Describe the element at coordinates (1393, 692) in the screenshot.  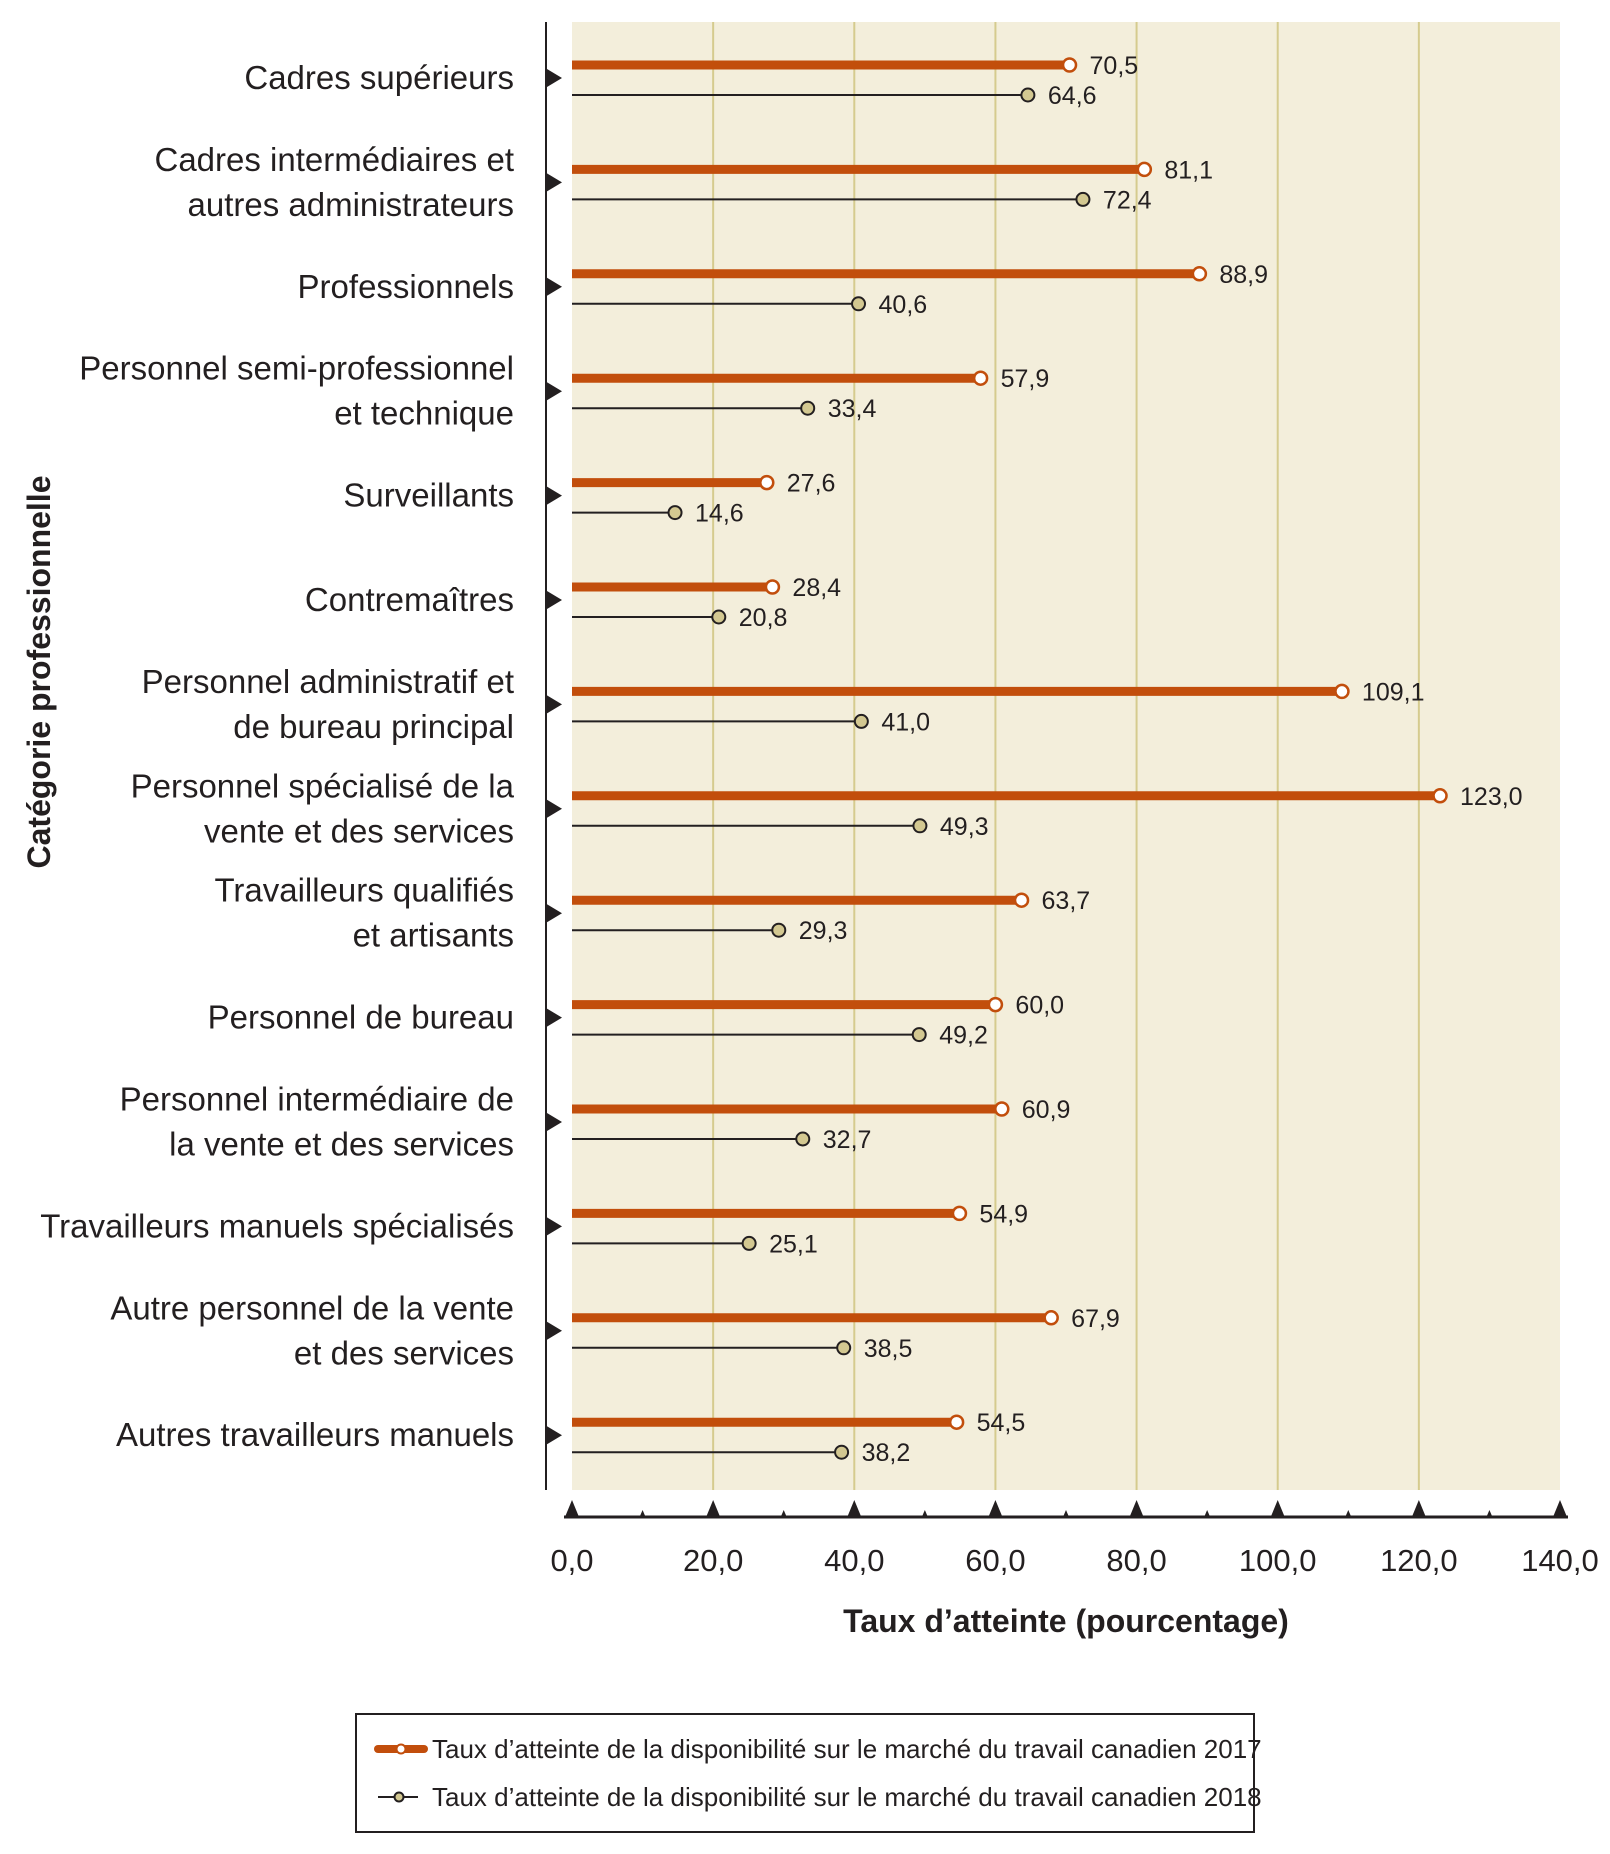
I see `value-label-2017: 109,1` at that location.